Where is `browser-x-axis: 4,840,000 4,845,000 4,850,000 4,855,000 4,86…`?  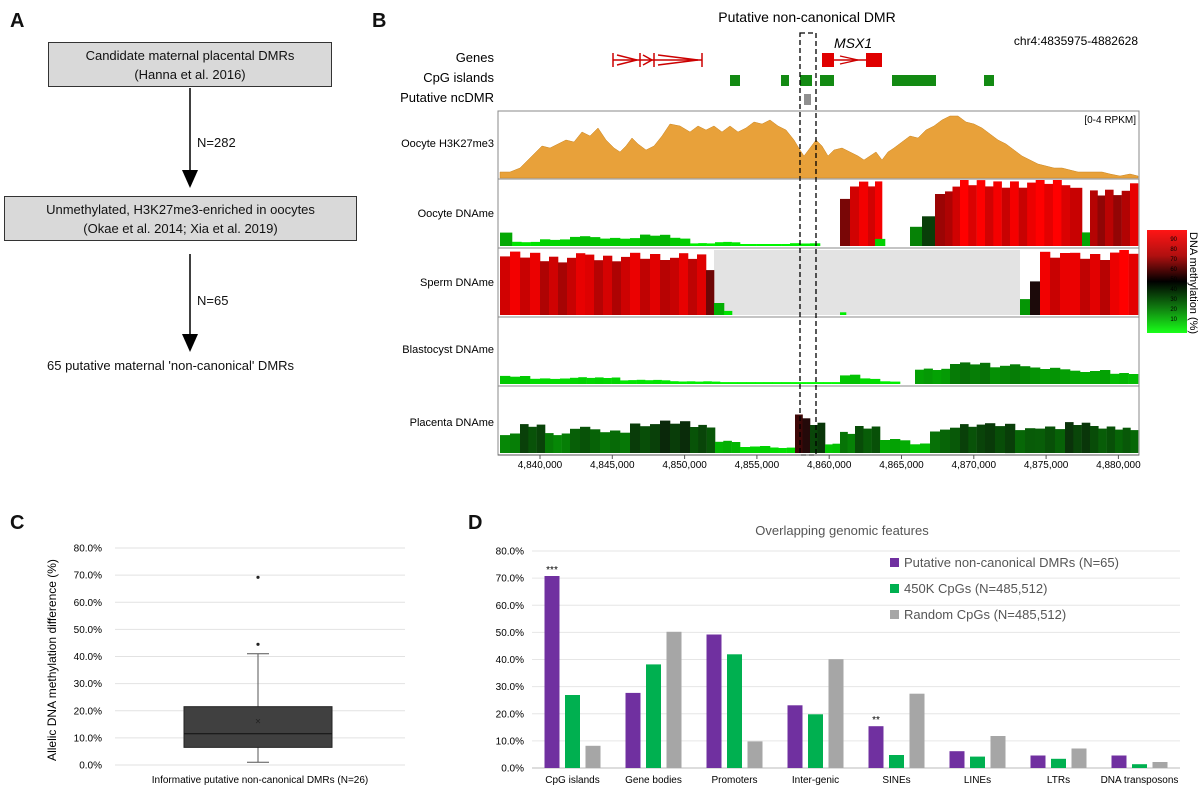 browser-x-axis: 4,840,000 4,845,000 4,850,000 4,855,000 4,86… is located at coordinates (819, 462).